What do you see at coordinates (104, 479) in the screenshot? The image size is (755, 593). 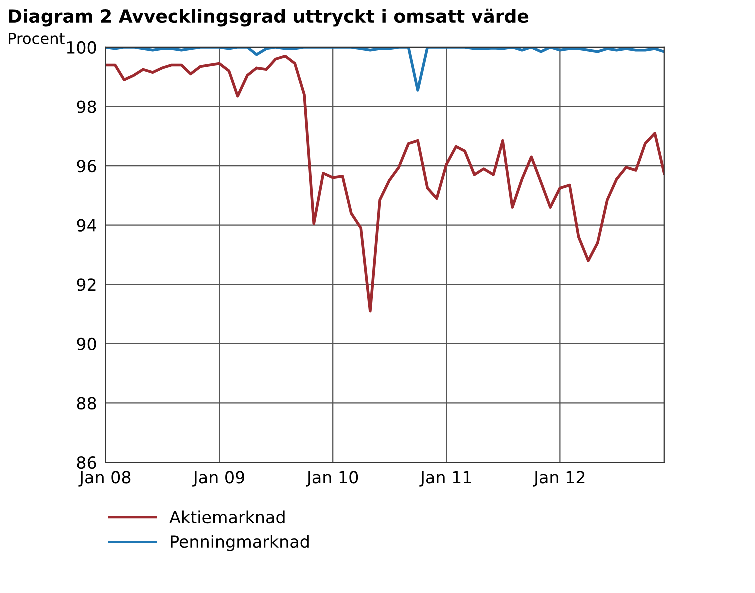 I see `x-tick-label: Jan 08` at bounding box center [104, 479].